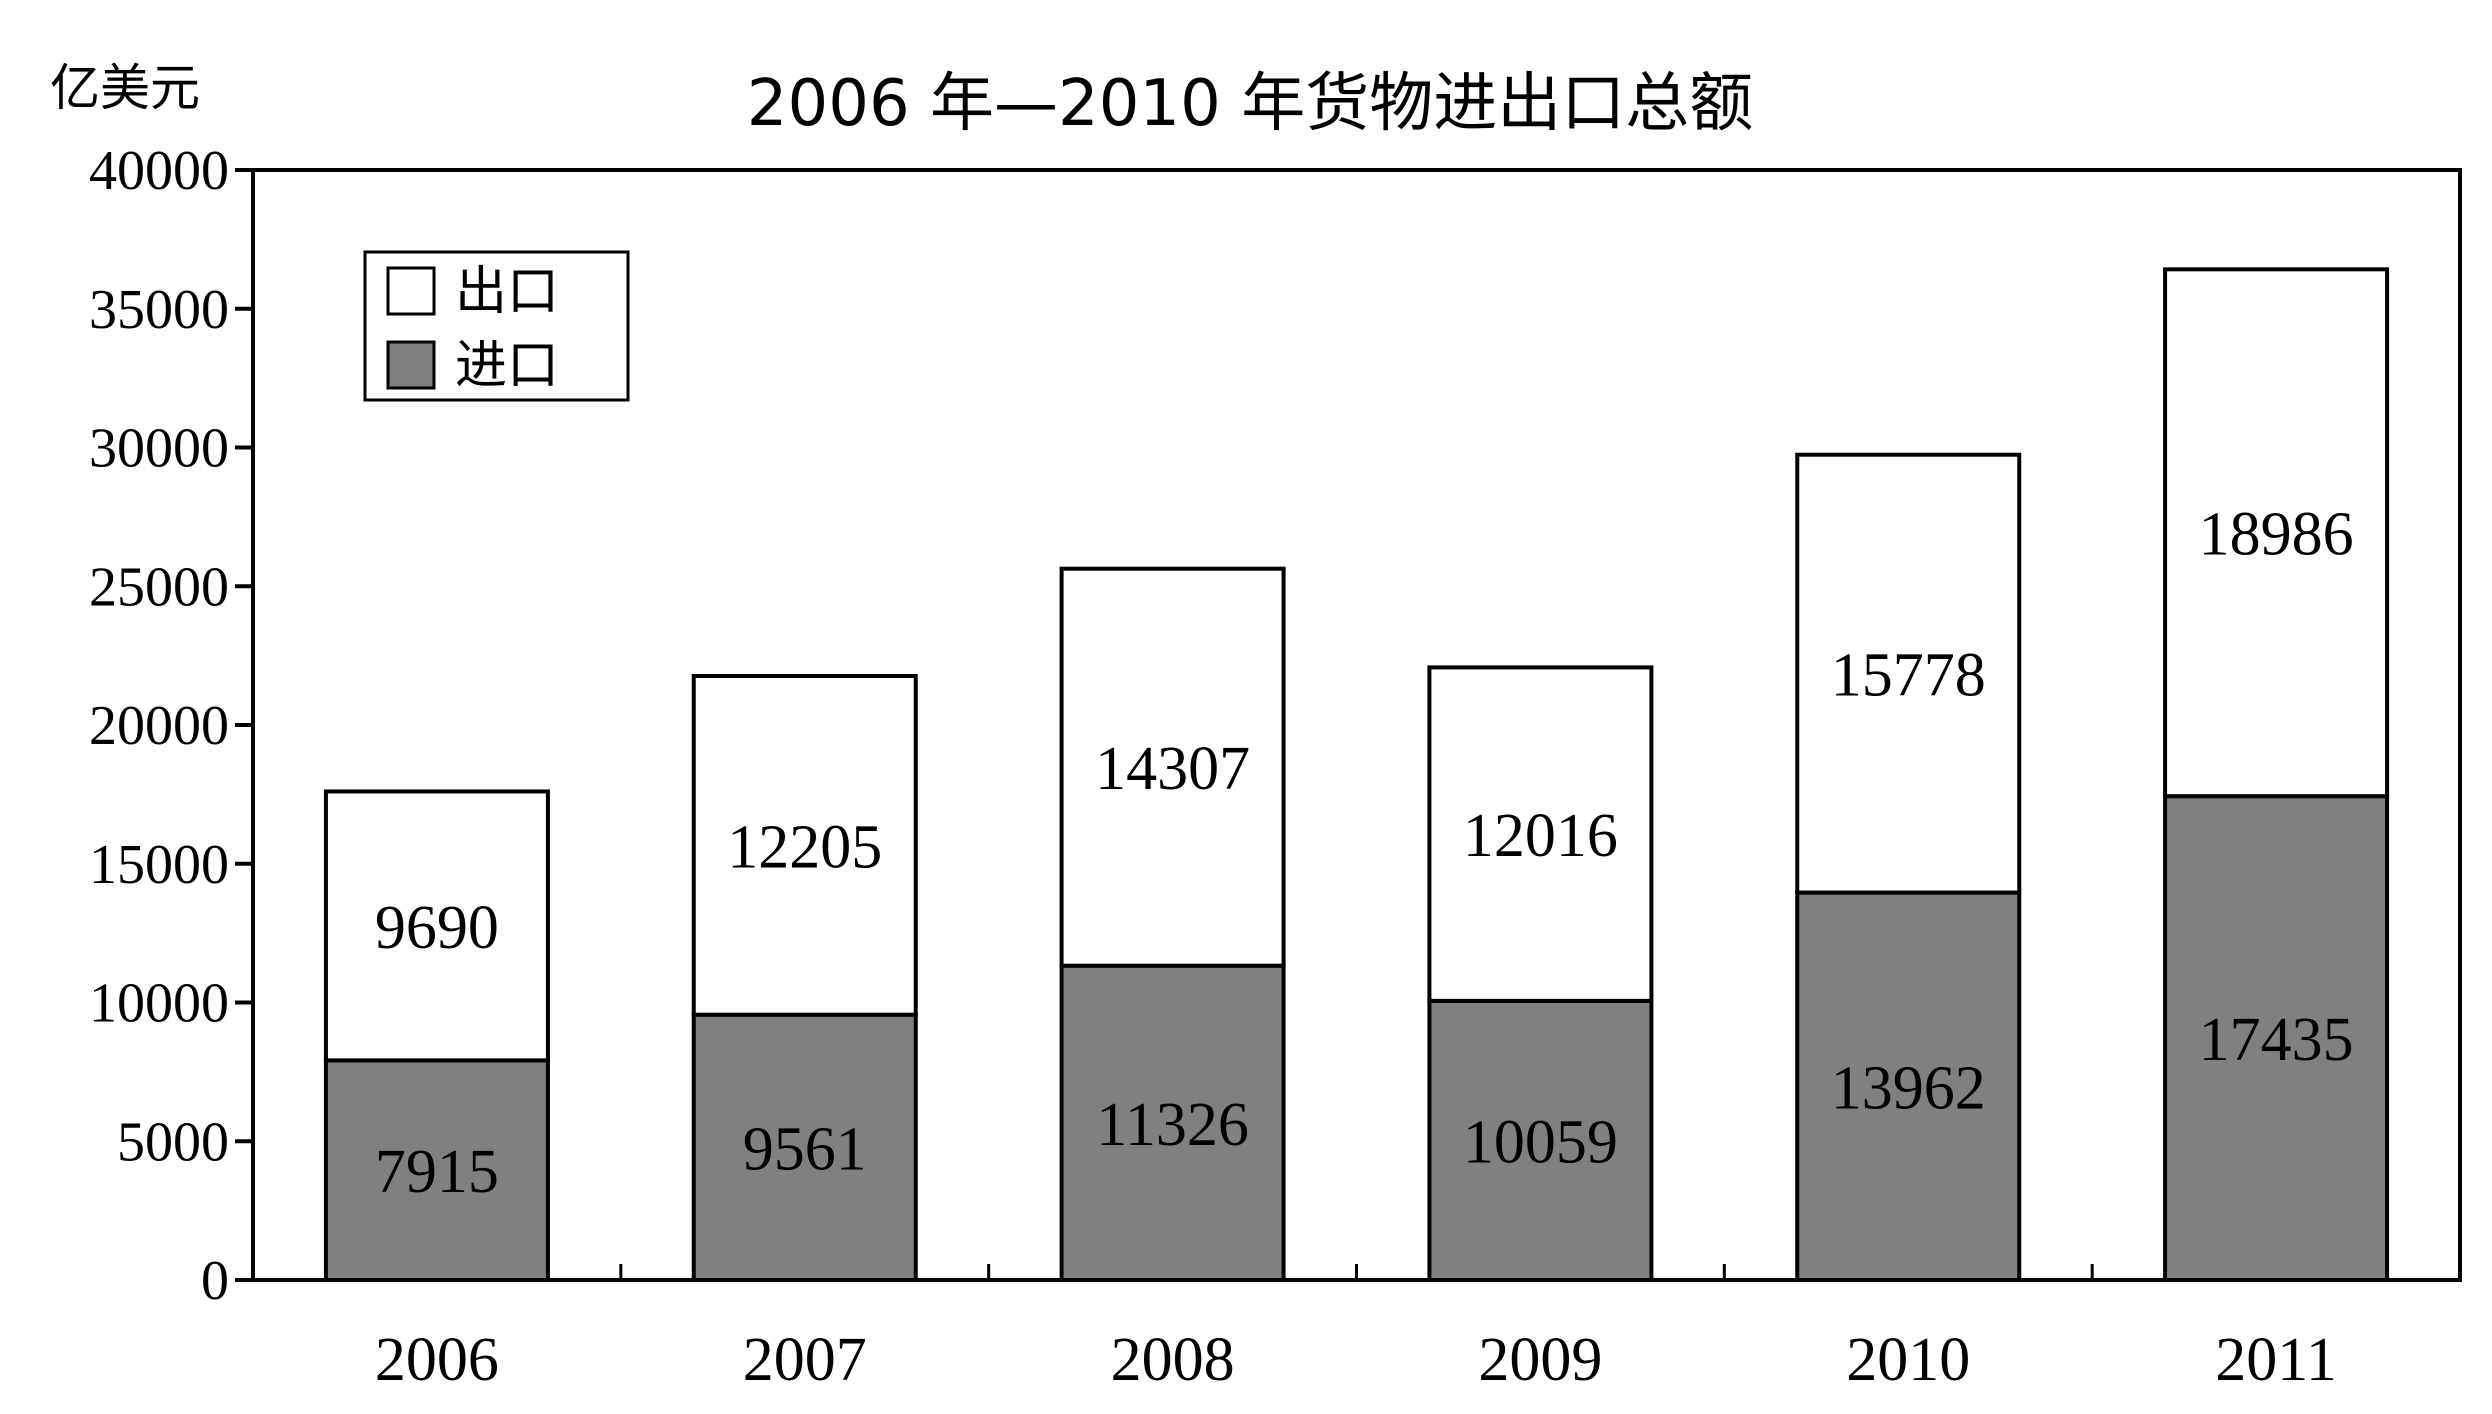  Describe the element at coordinates (159, 865) in the screenshot. I see `y-tick-label: 15000` at that location.